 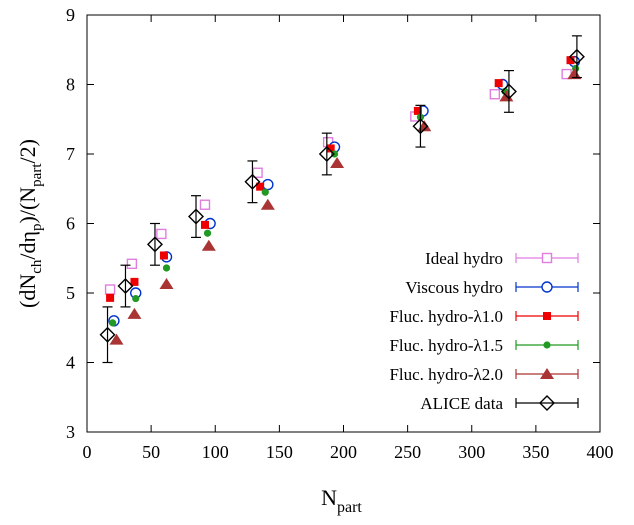 I want to click on y-axis-label: (dNch/dηp)/(Npart/2), so click(x=30, y=223).